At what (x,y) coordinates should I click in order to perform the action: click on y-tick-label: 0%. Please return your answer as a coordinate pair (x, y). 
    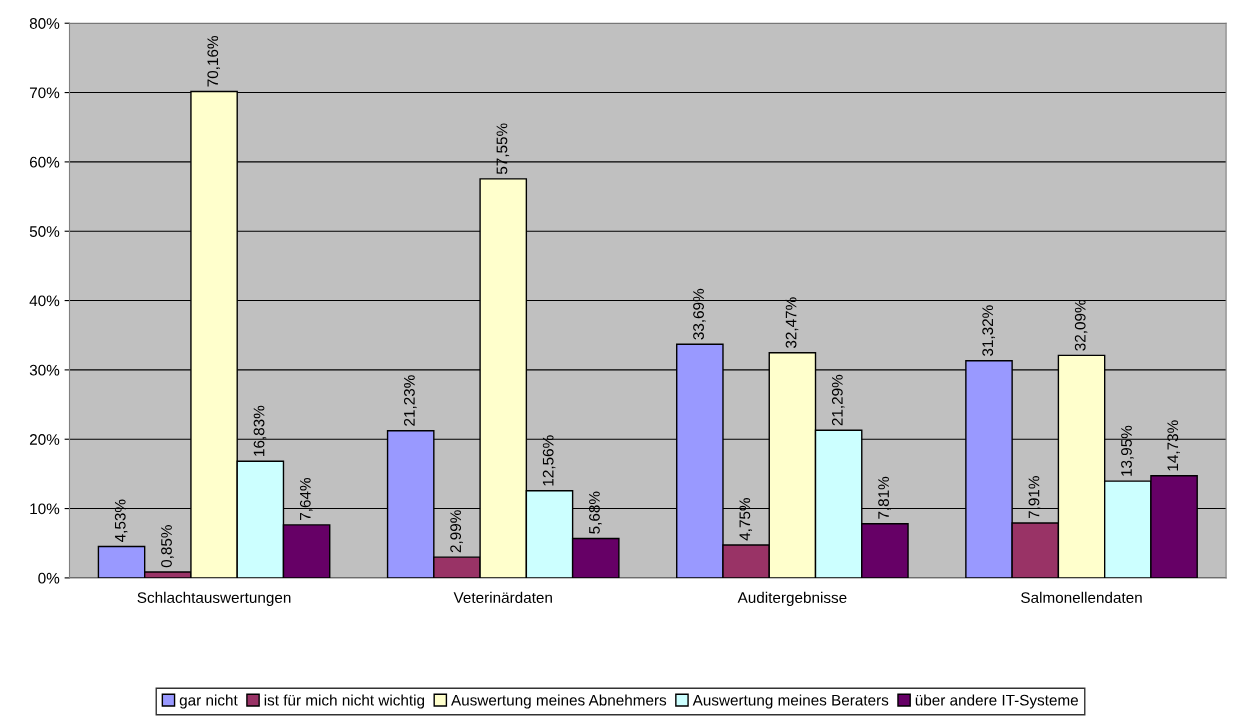
    Looking at the image, I should click on (49, 578).